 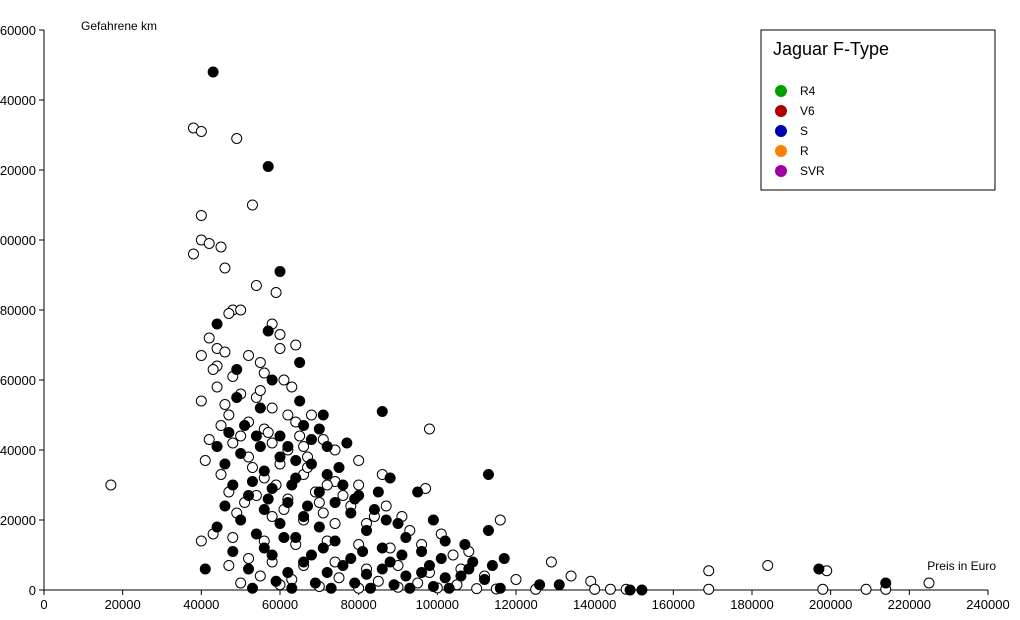 I want to click on y-tick-label: 80000, so click(x=18, y=310).